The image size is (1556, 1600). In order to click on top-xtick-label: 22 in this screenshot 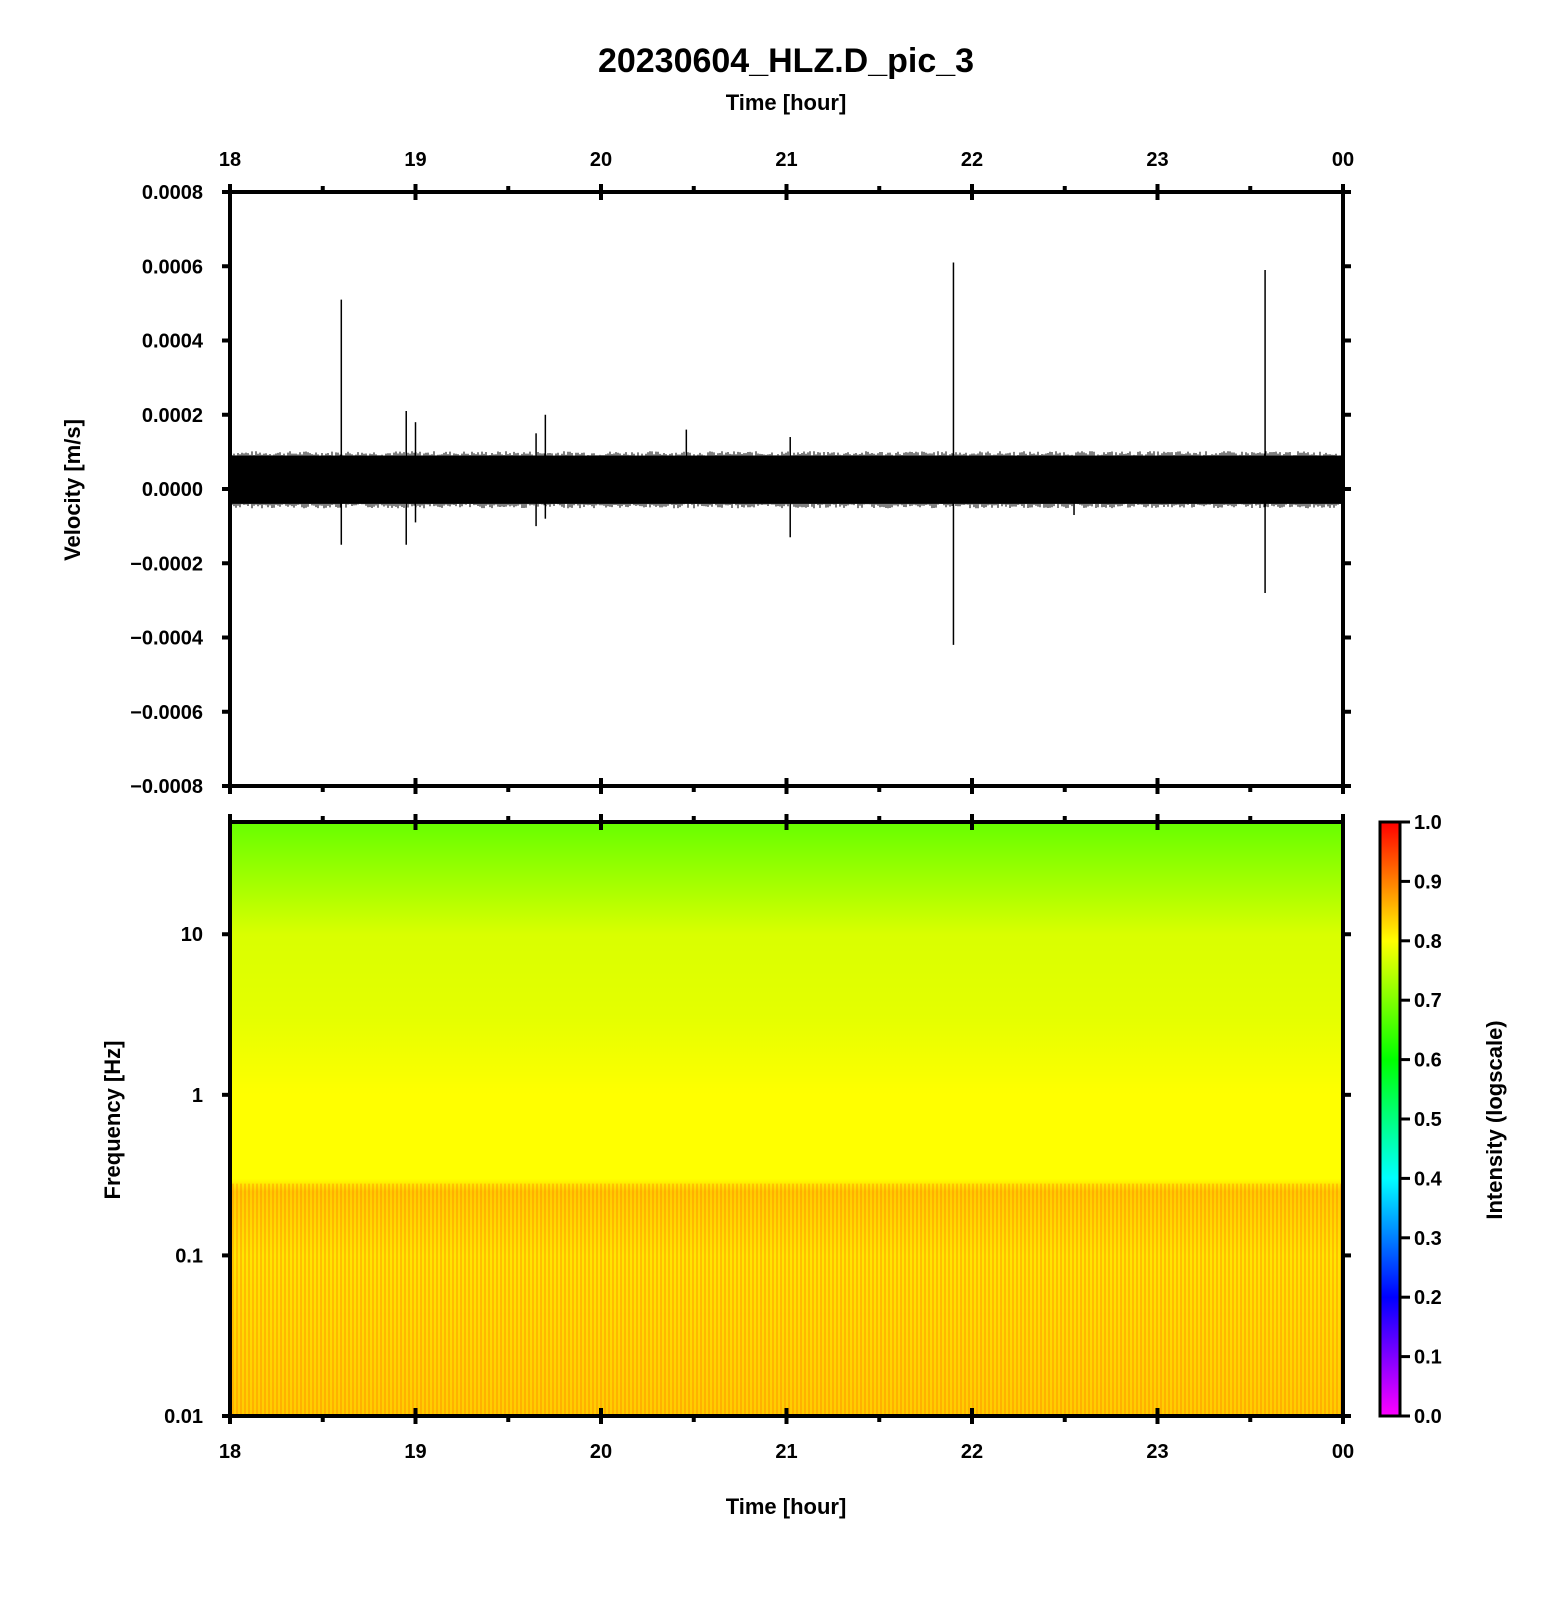, I will do `click(972, 160)`.